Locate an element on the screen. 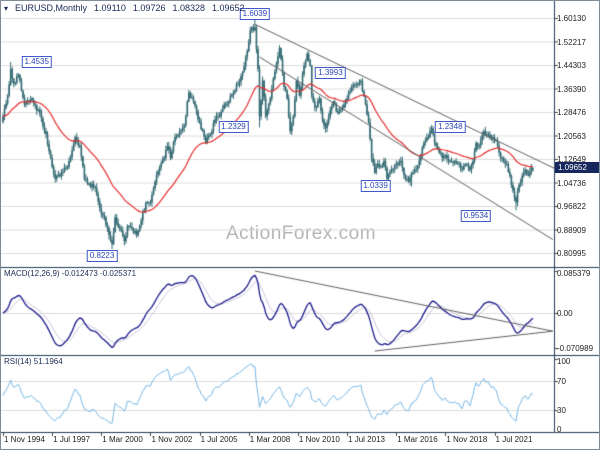 The width and height of the screenshot is (600, 450). price-swing-label: 1.3993 is located at coordinates (330, 72).